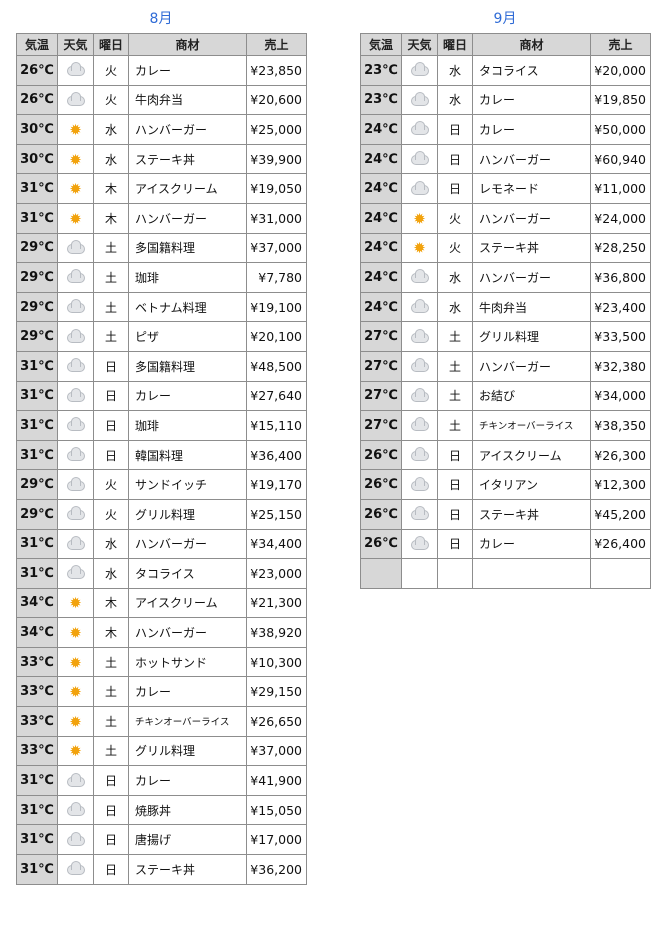  I want to click on table-row: 34℃ ✹ 木アイスクリーム ¥21,300, so click(161, 603).